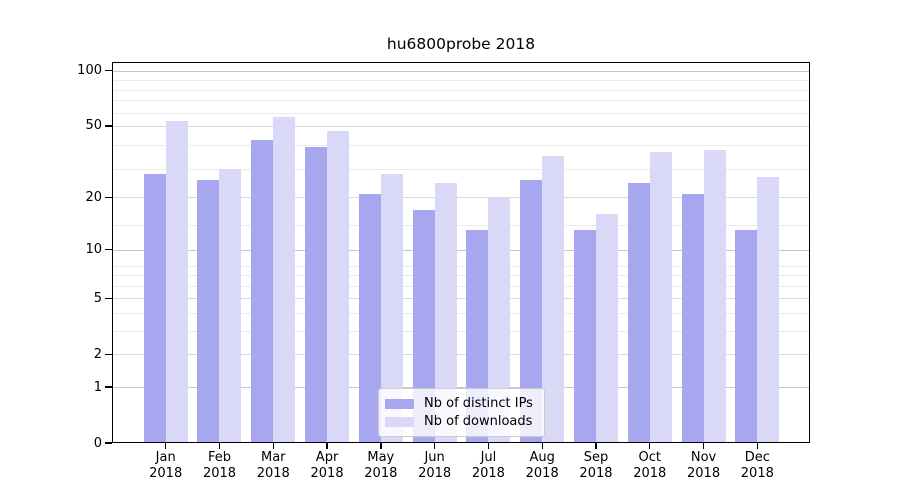  I want to click on x-tick-label: Feb 2018, so click(219, 465).